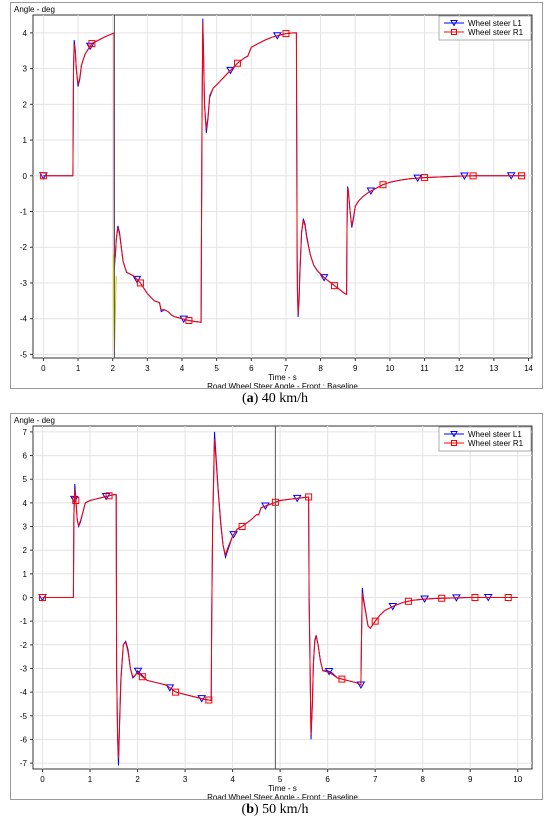 This screenshot has width=550, height=826. I want to click on y-tick-label: 6, so click(25, 456).